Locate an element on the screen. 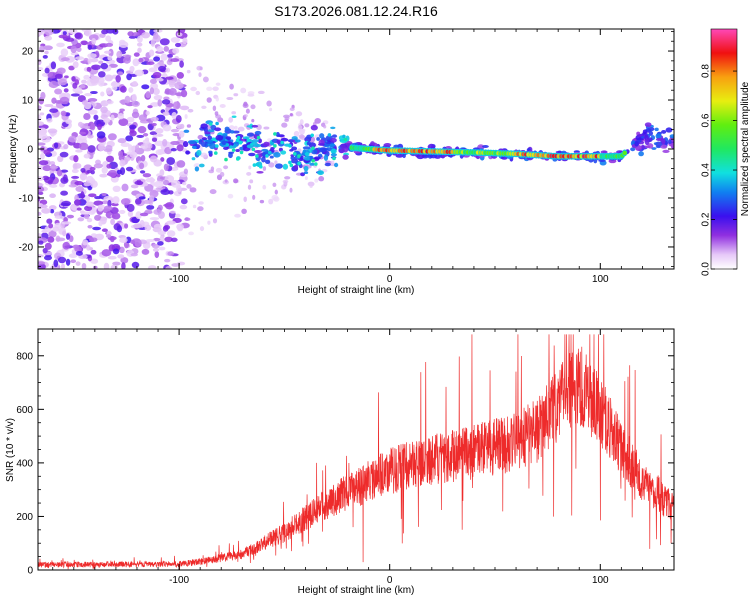 The height and width of the screenshot is (600, 750). colorbar-tick-label: 0.0 is located at coordinates (706, 269).